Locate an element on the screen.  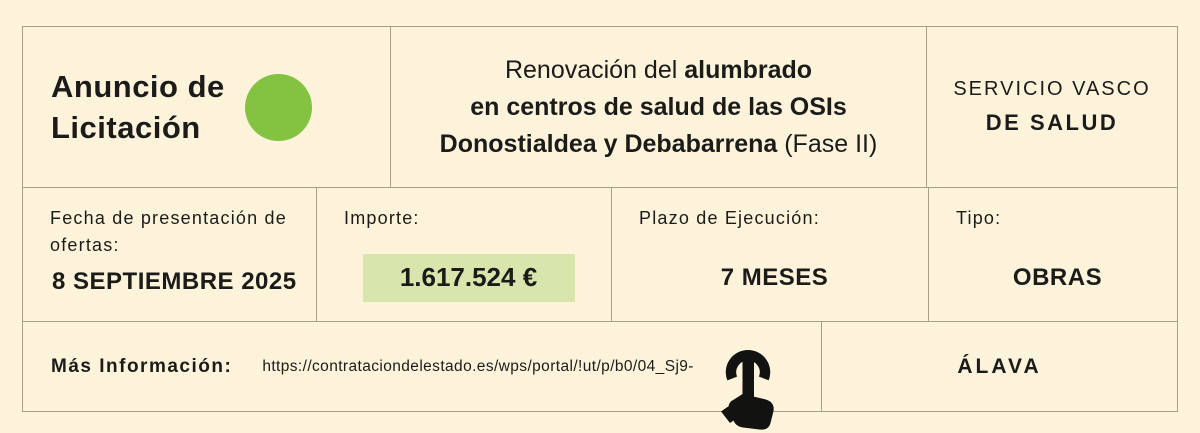
province-cell: ÁLAVA is located at coordinates (999, 366).